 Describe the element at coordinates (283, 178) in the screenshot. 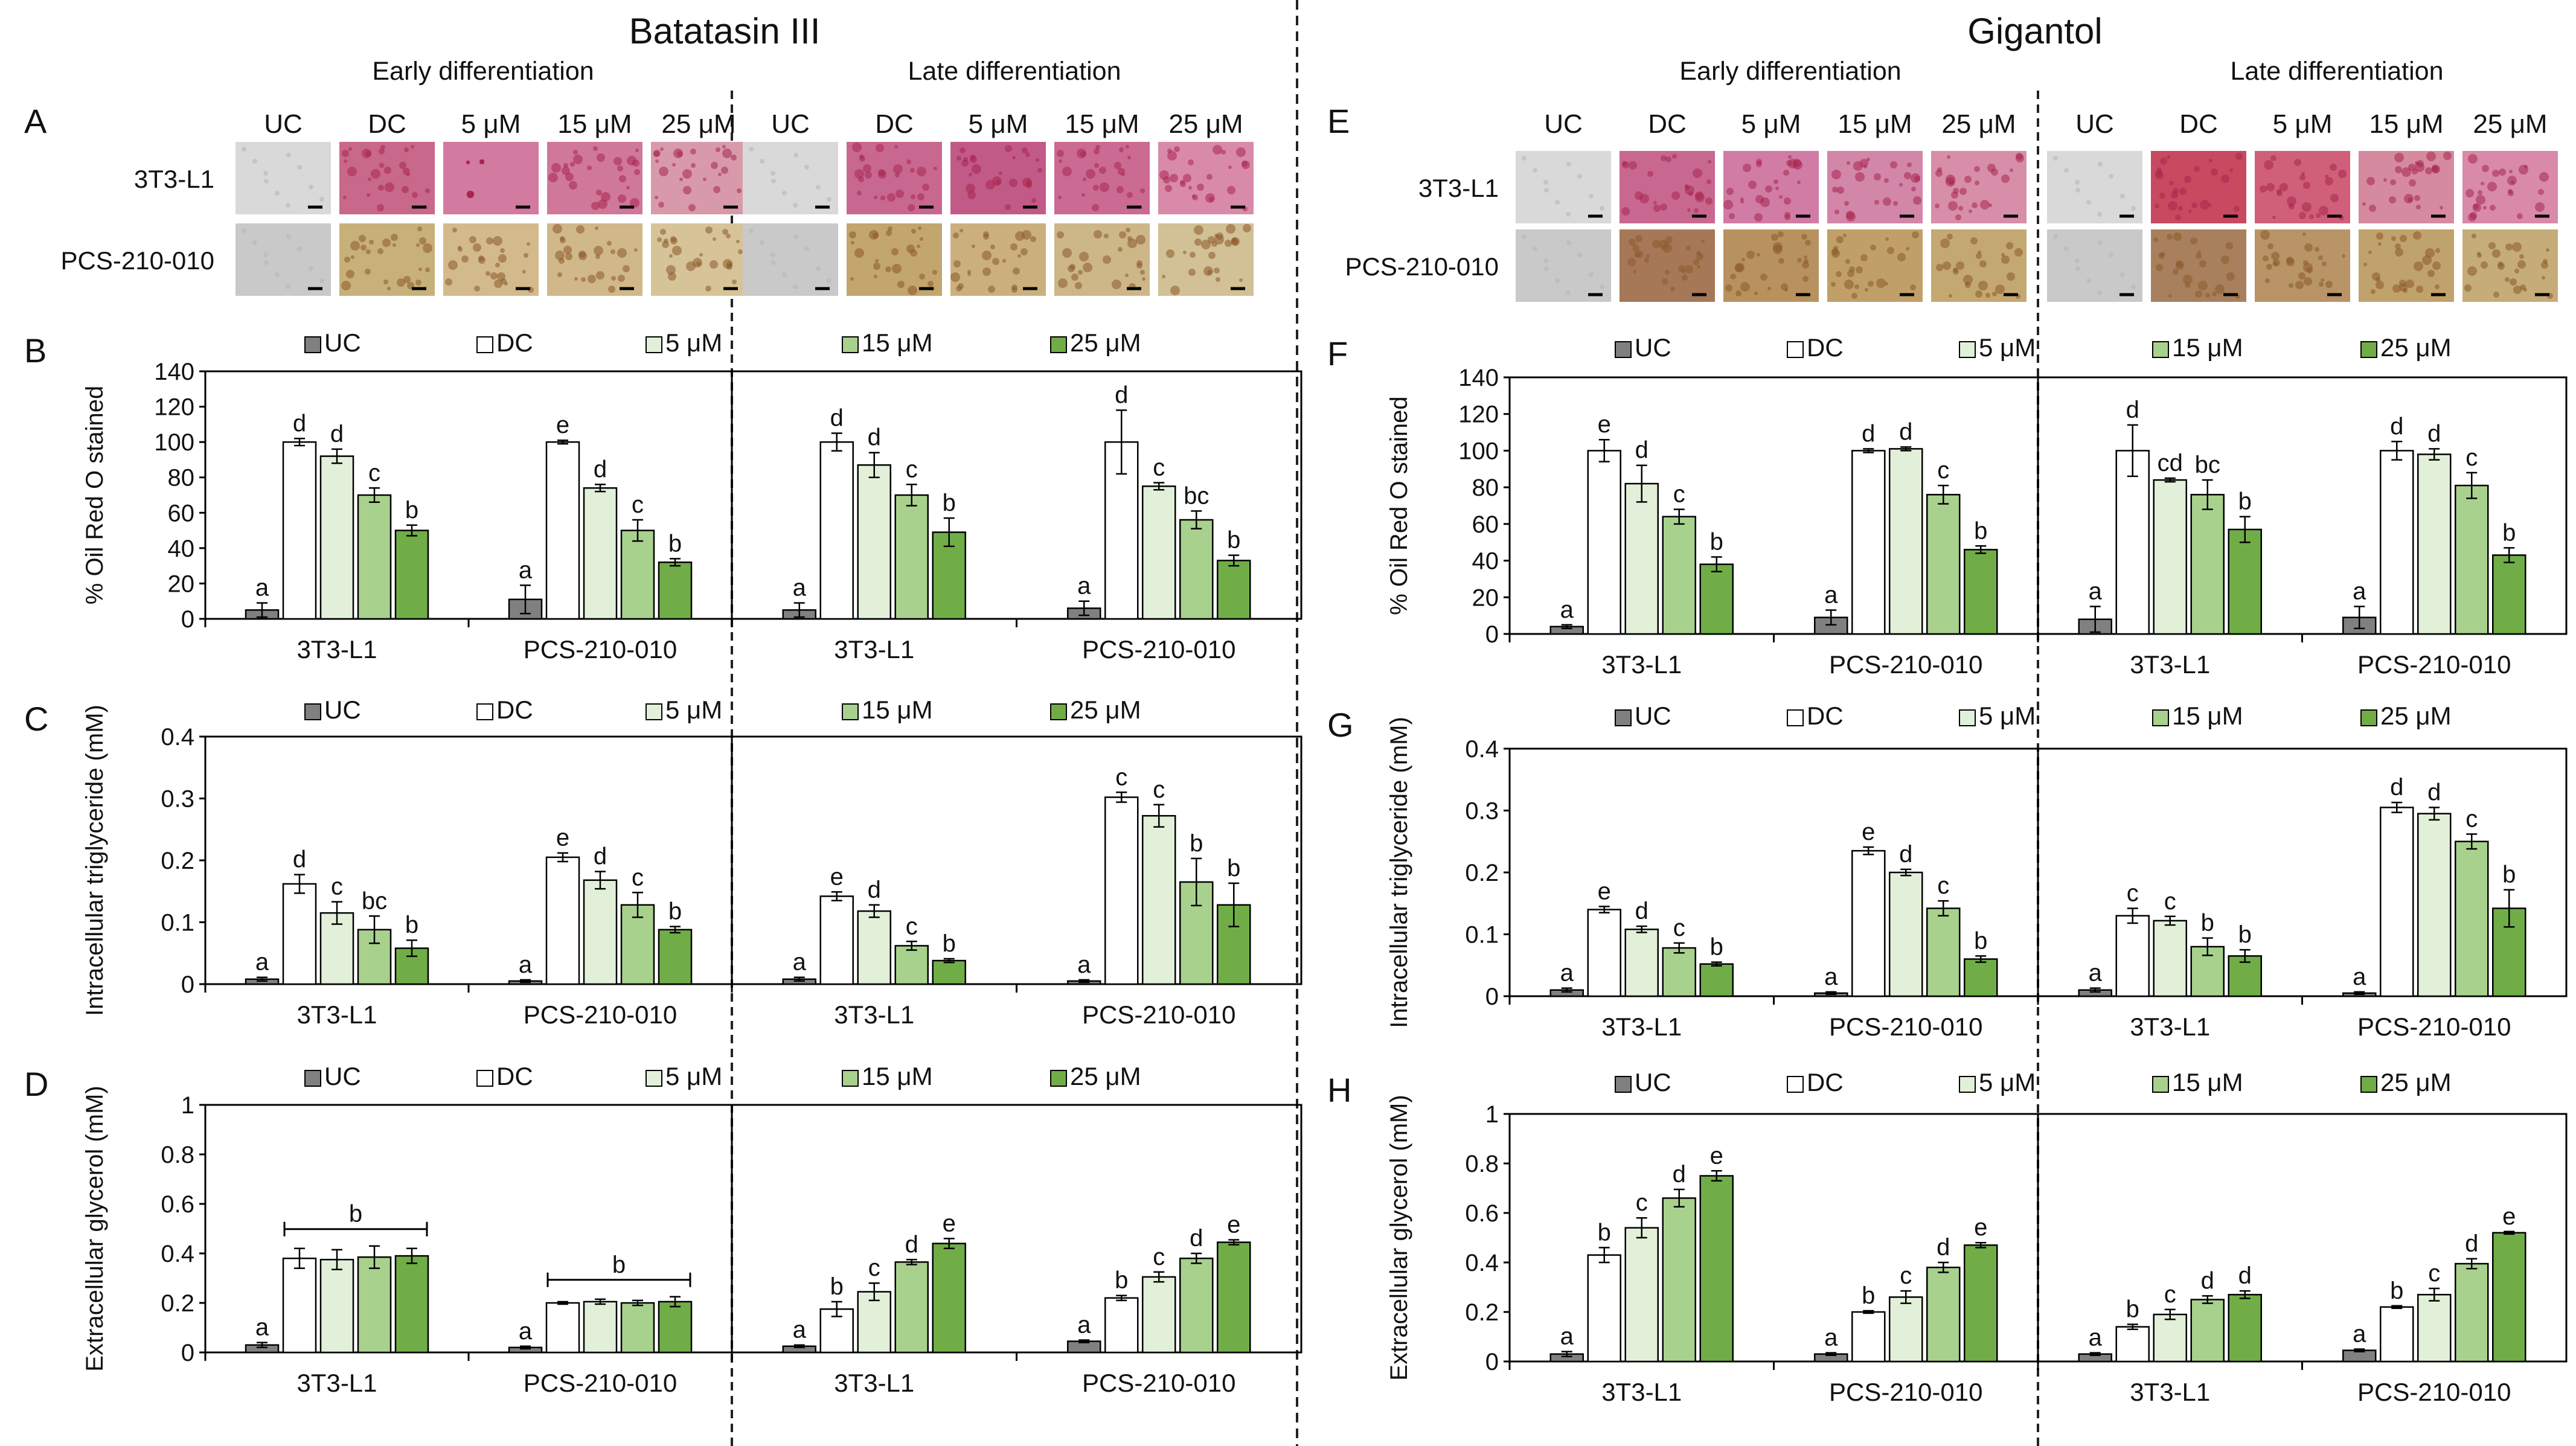

I see `micrograph-tile` at that location.